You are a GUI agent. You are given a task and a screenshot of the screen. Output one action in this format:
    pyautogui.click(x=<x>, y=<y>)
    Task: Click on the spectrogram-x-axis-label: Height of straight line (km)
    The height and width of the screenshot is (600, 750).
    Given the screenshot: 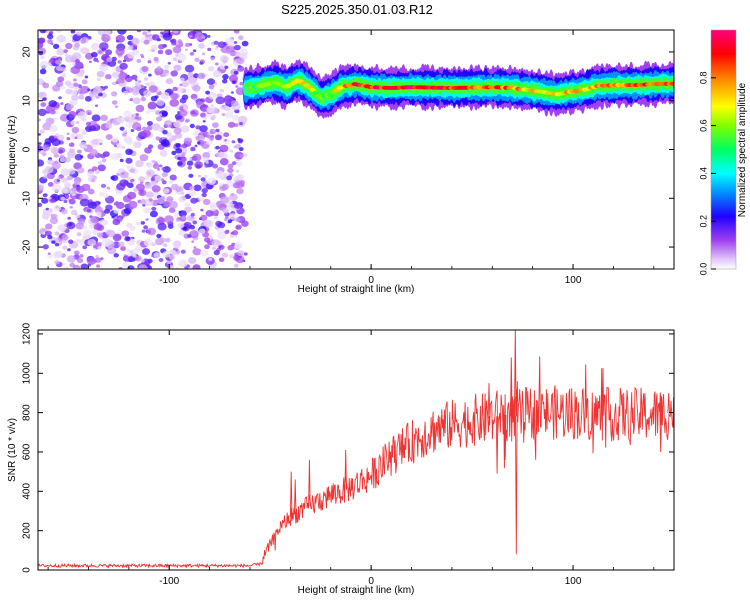 What is the action you would take?
    pyautogui.click(x=356, y=289)
    